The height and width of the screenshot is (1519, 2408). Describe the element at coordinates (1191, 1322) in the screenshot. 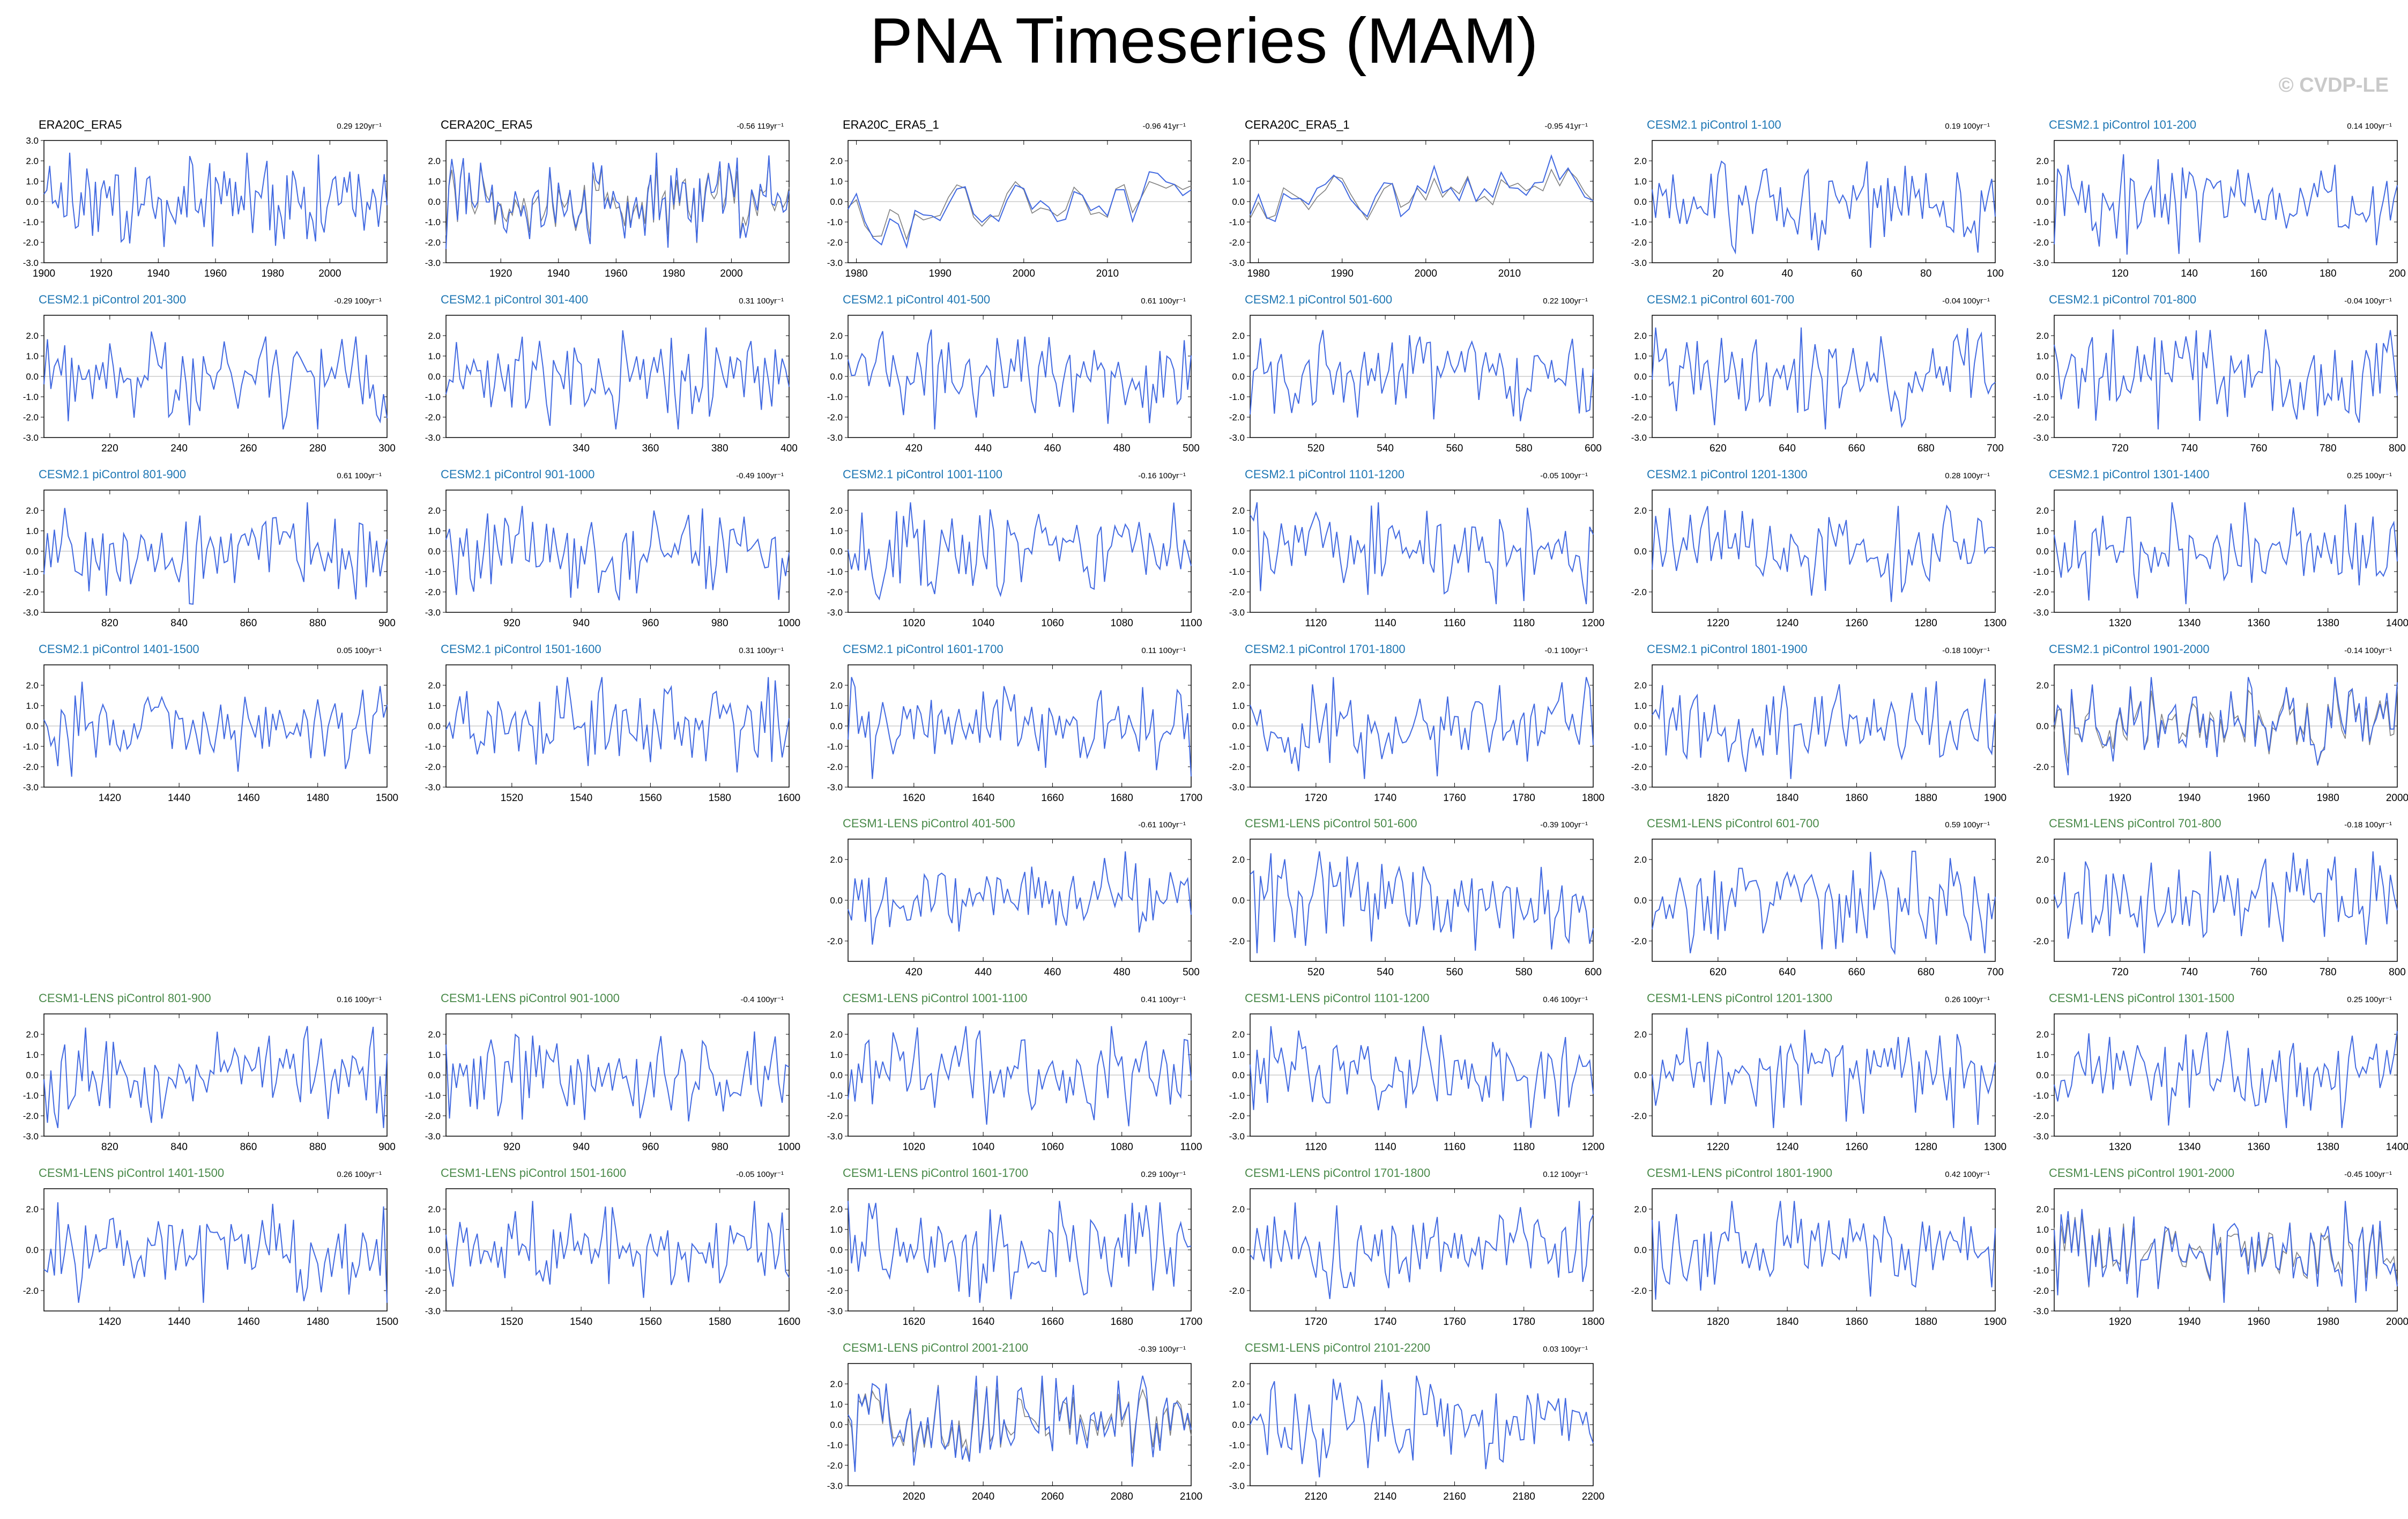

I see `x-tick-label: 1700` at that location.